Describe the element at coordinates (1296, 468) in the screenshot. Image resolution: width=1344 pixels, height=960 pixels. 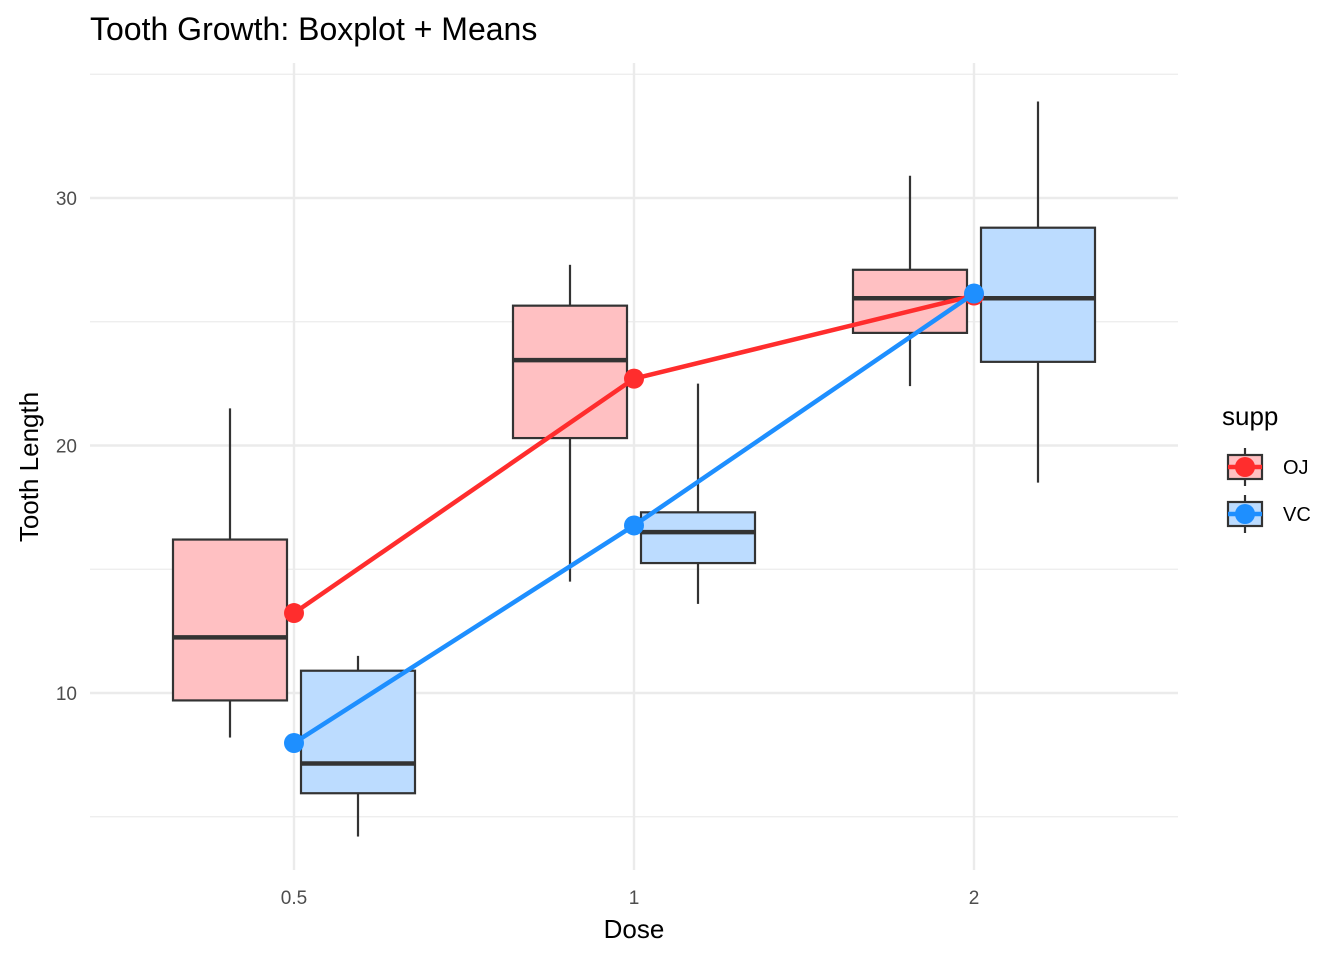
I see `legend-label-OJ: OJ` at that location.